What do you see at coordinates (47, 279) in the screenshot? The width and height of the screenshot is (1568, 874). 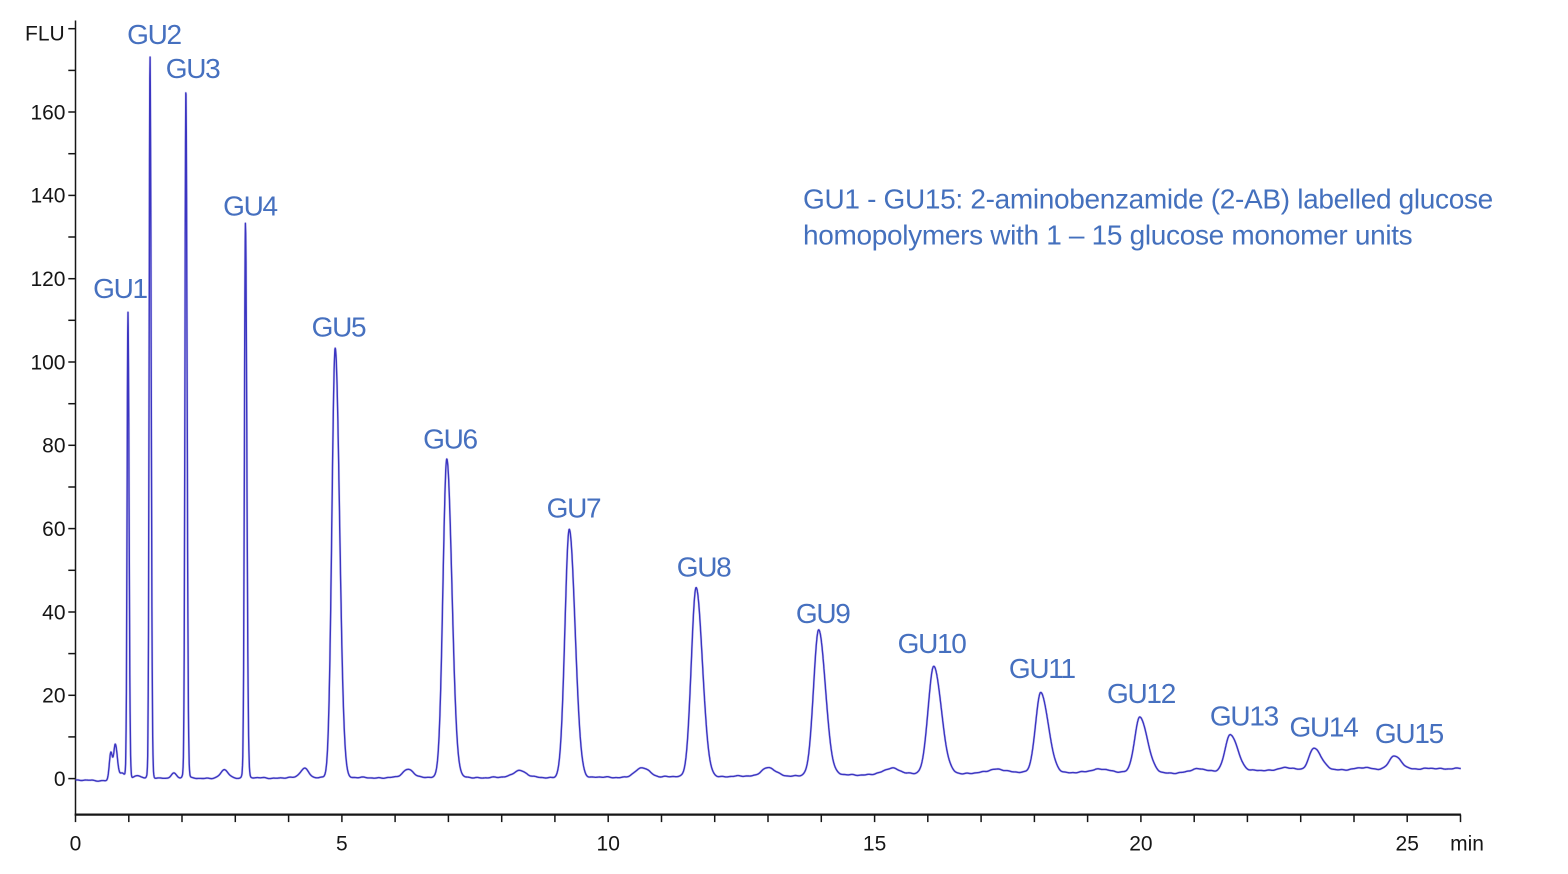 I see `svg-text: 120` at bounding box center [47, 279].